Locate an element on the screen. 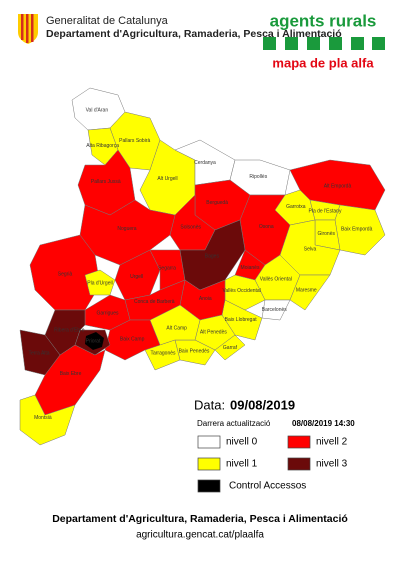 This screenshot has width=400, height=566. region-label: Pla de l'Estany is located at coordinates (325, 212).